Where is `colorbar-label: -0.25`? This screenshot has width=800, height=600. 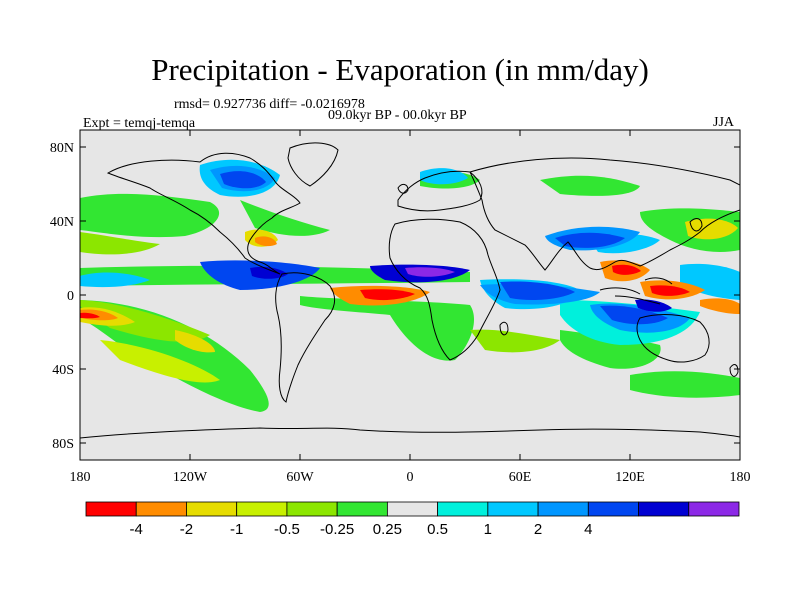 colorbar-label: -0.25 is located at coordinates (337, 529).